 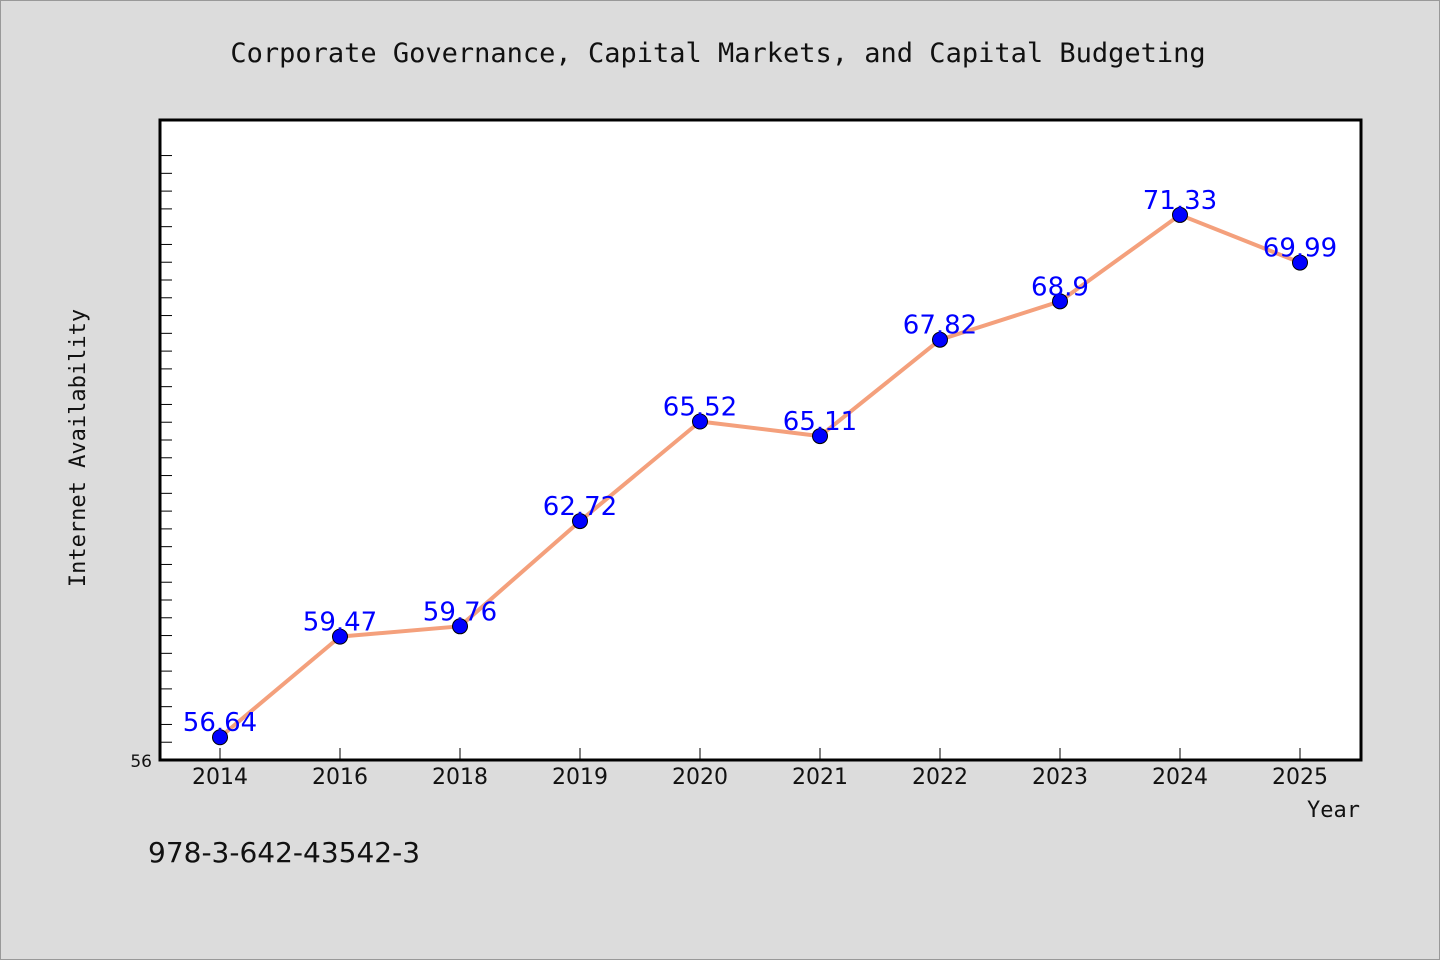 What do you see at coordinates (940, 777) in the screenshot?
I see `x-tick-label: 2022` at bounding box center [940, 777].